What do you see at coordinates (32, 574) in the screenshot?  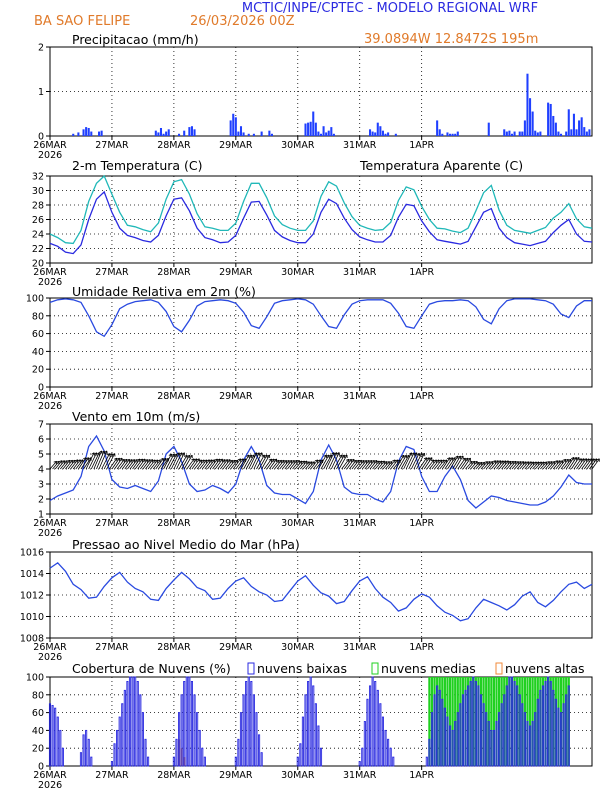 I see `y-tick-label: 1014` at bounding box center [32, 574].